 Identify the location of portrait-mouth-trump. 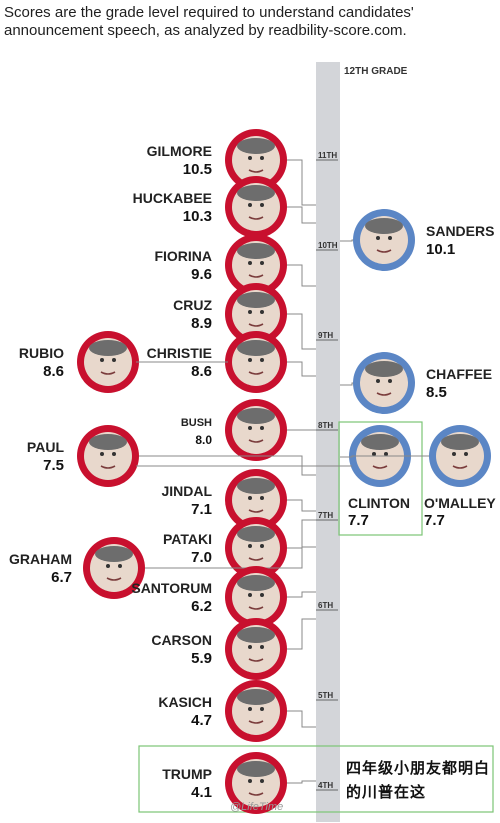
(256, 794).